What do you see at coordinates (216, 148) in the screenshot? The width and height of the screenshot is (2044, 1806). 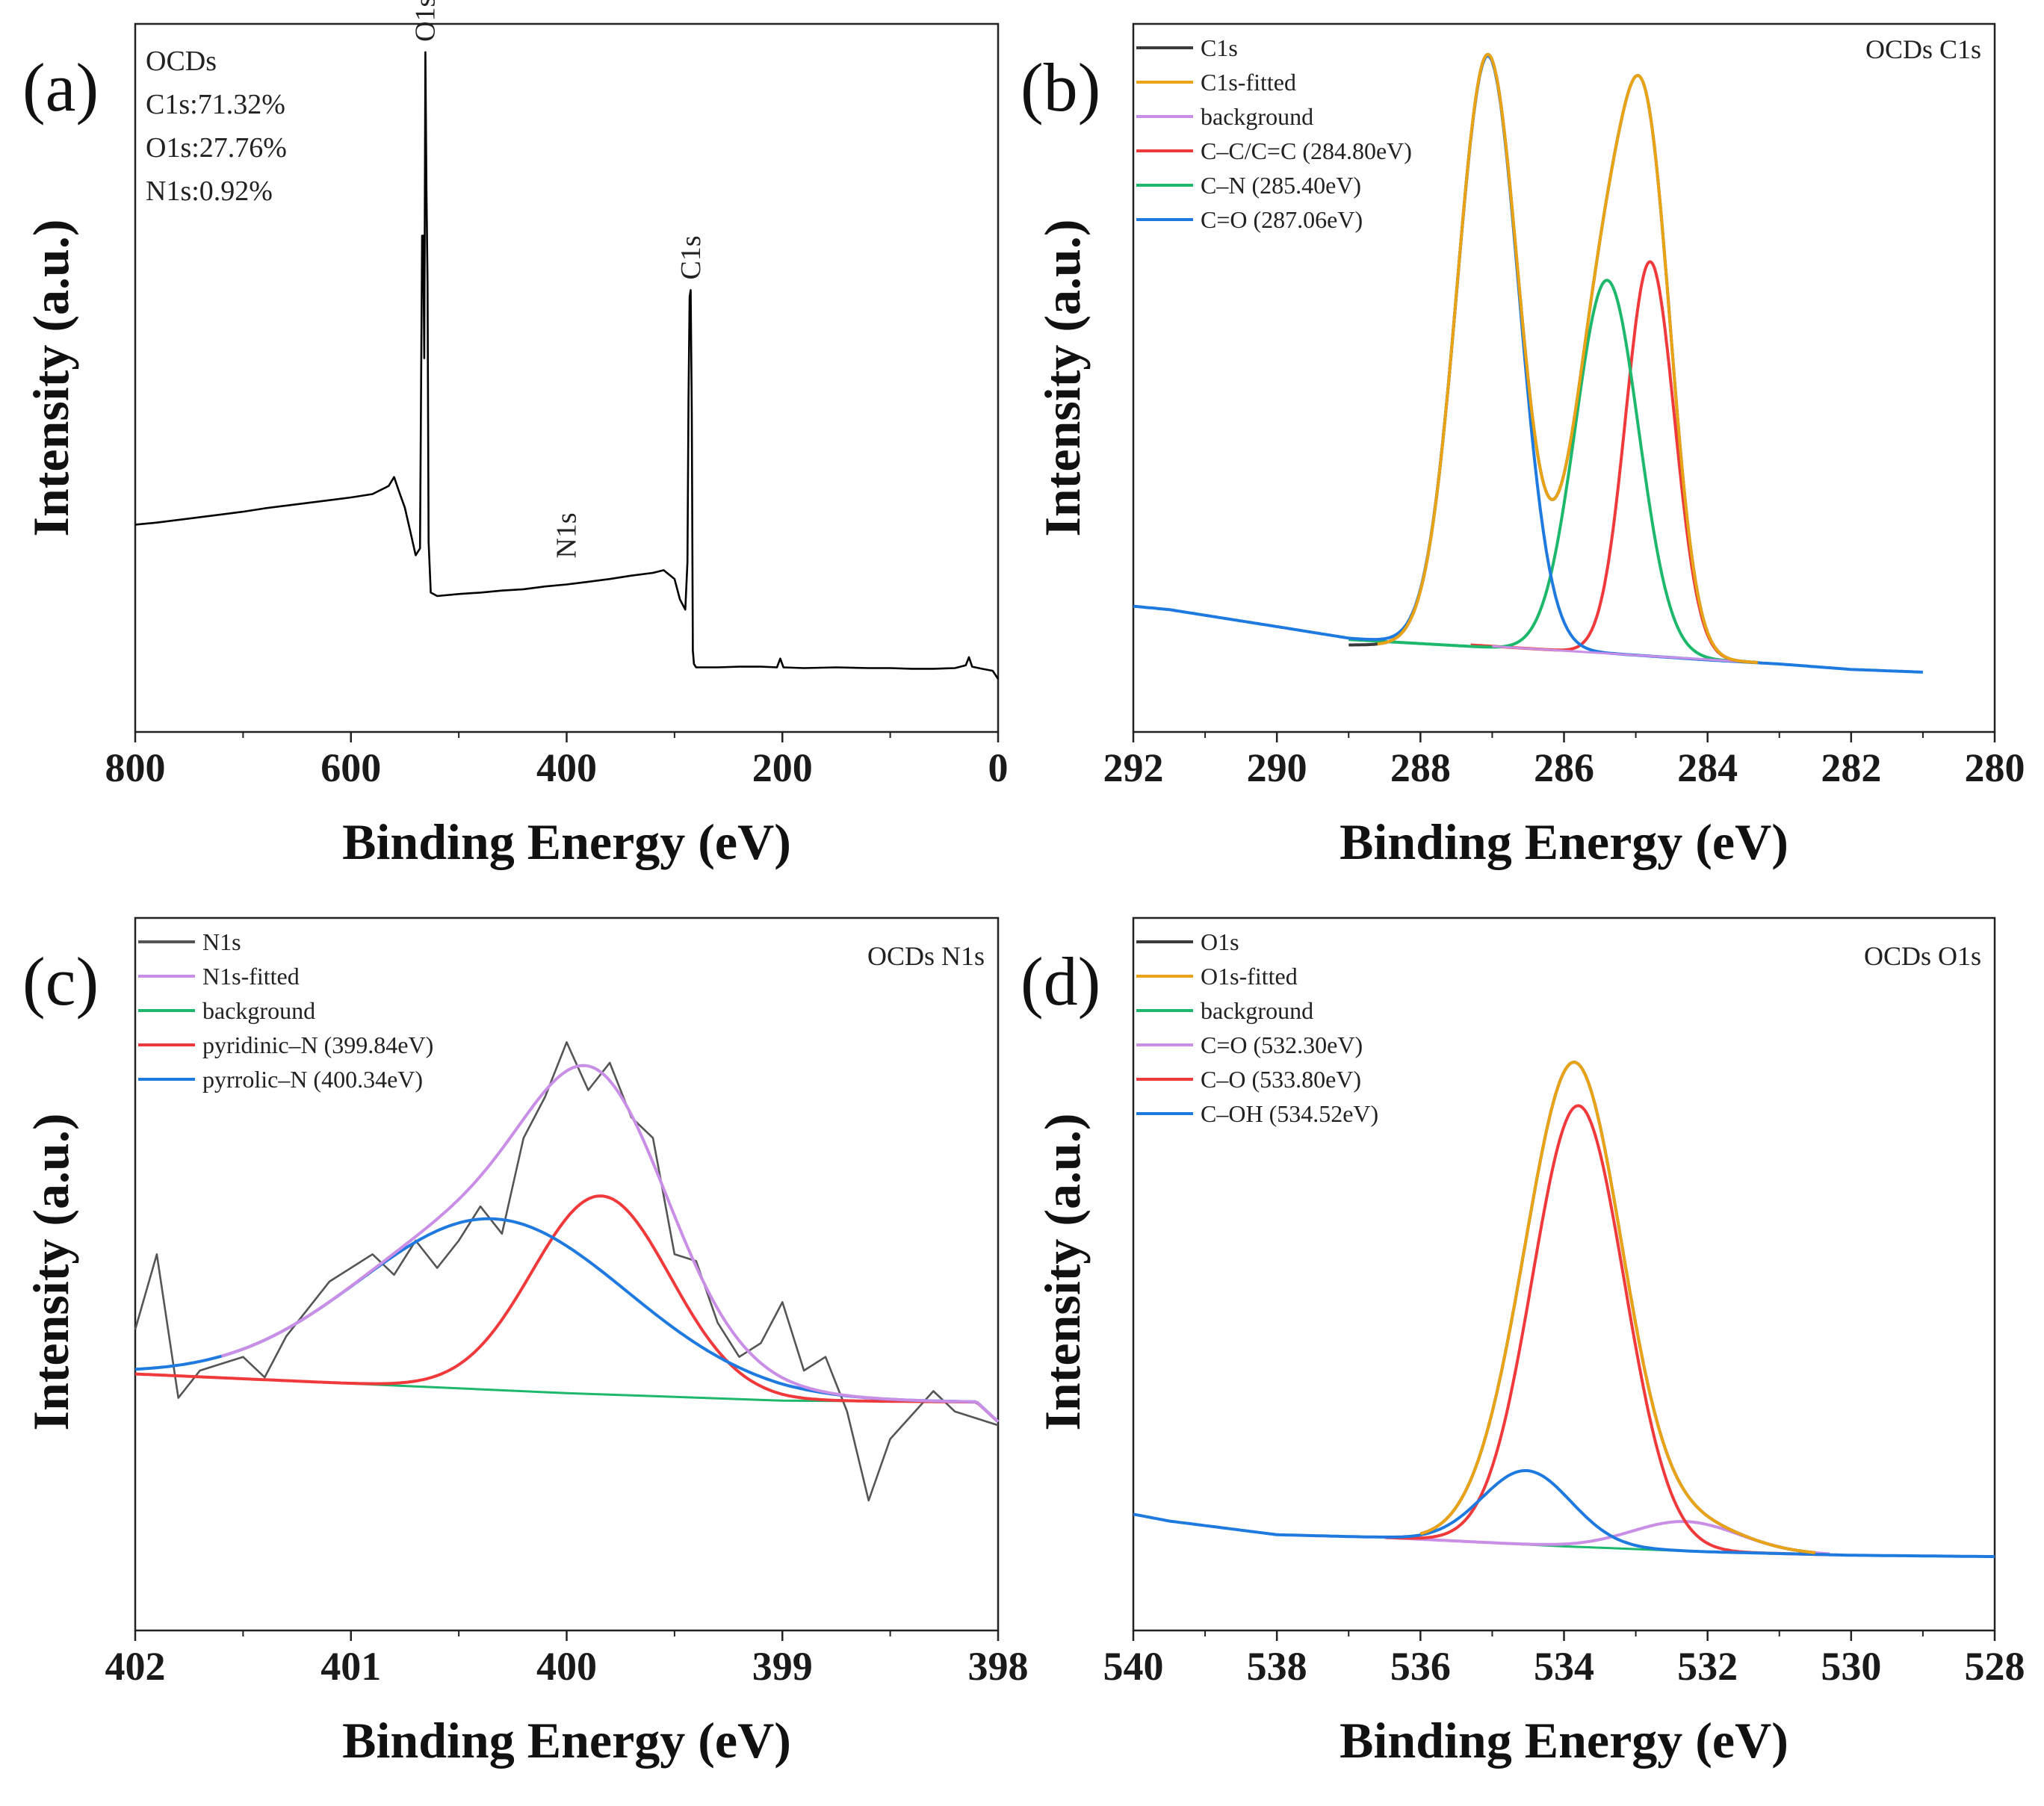 I see `composition-text: O1s:27.76%` at bounding box center [216, 148].